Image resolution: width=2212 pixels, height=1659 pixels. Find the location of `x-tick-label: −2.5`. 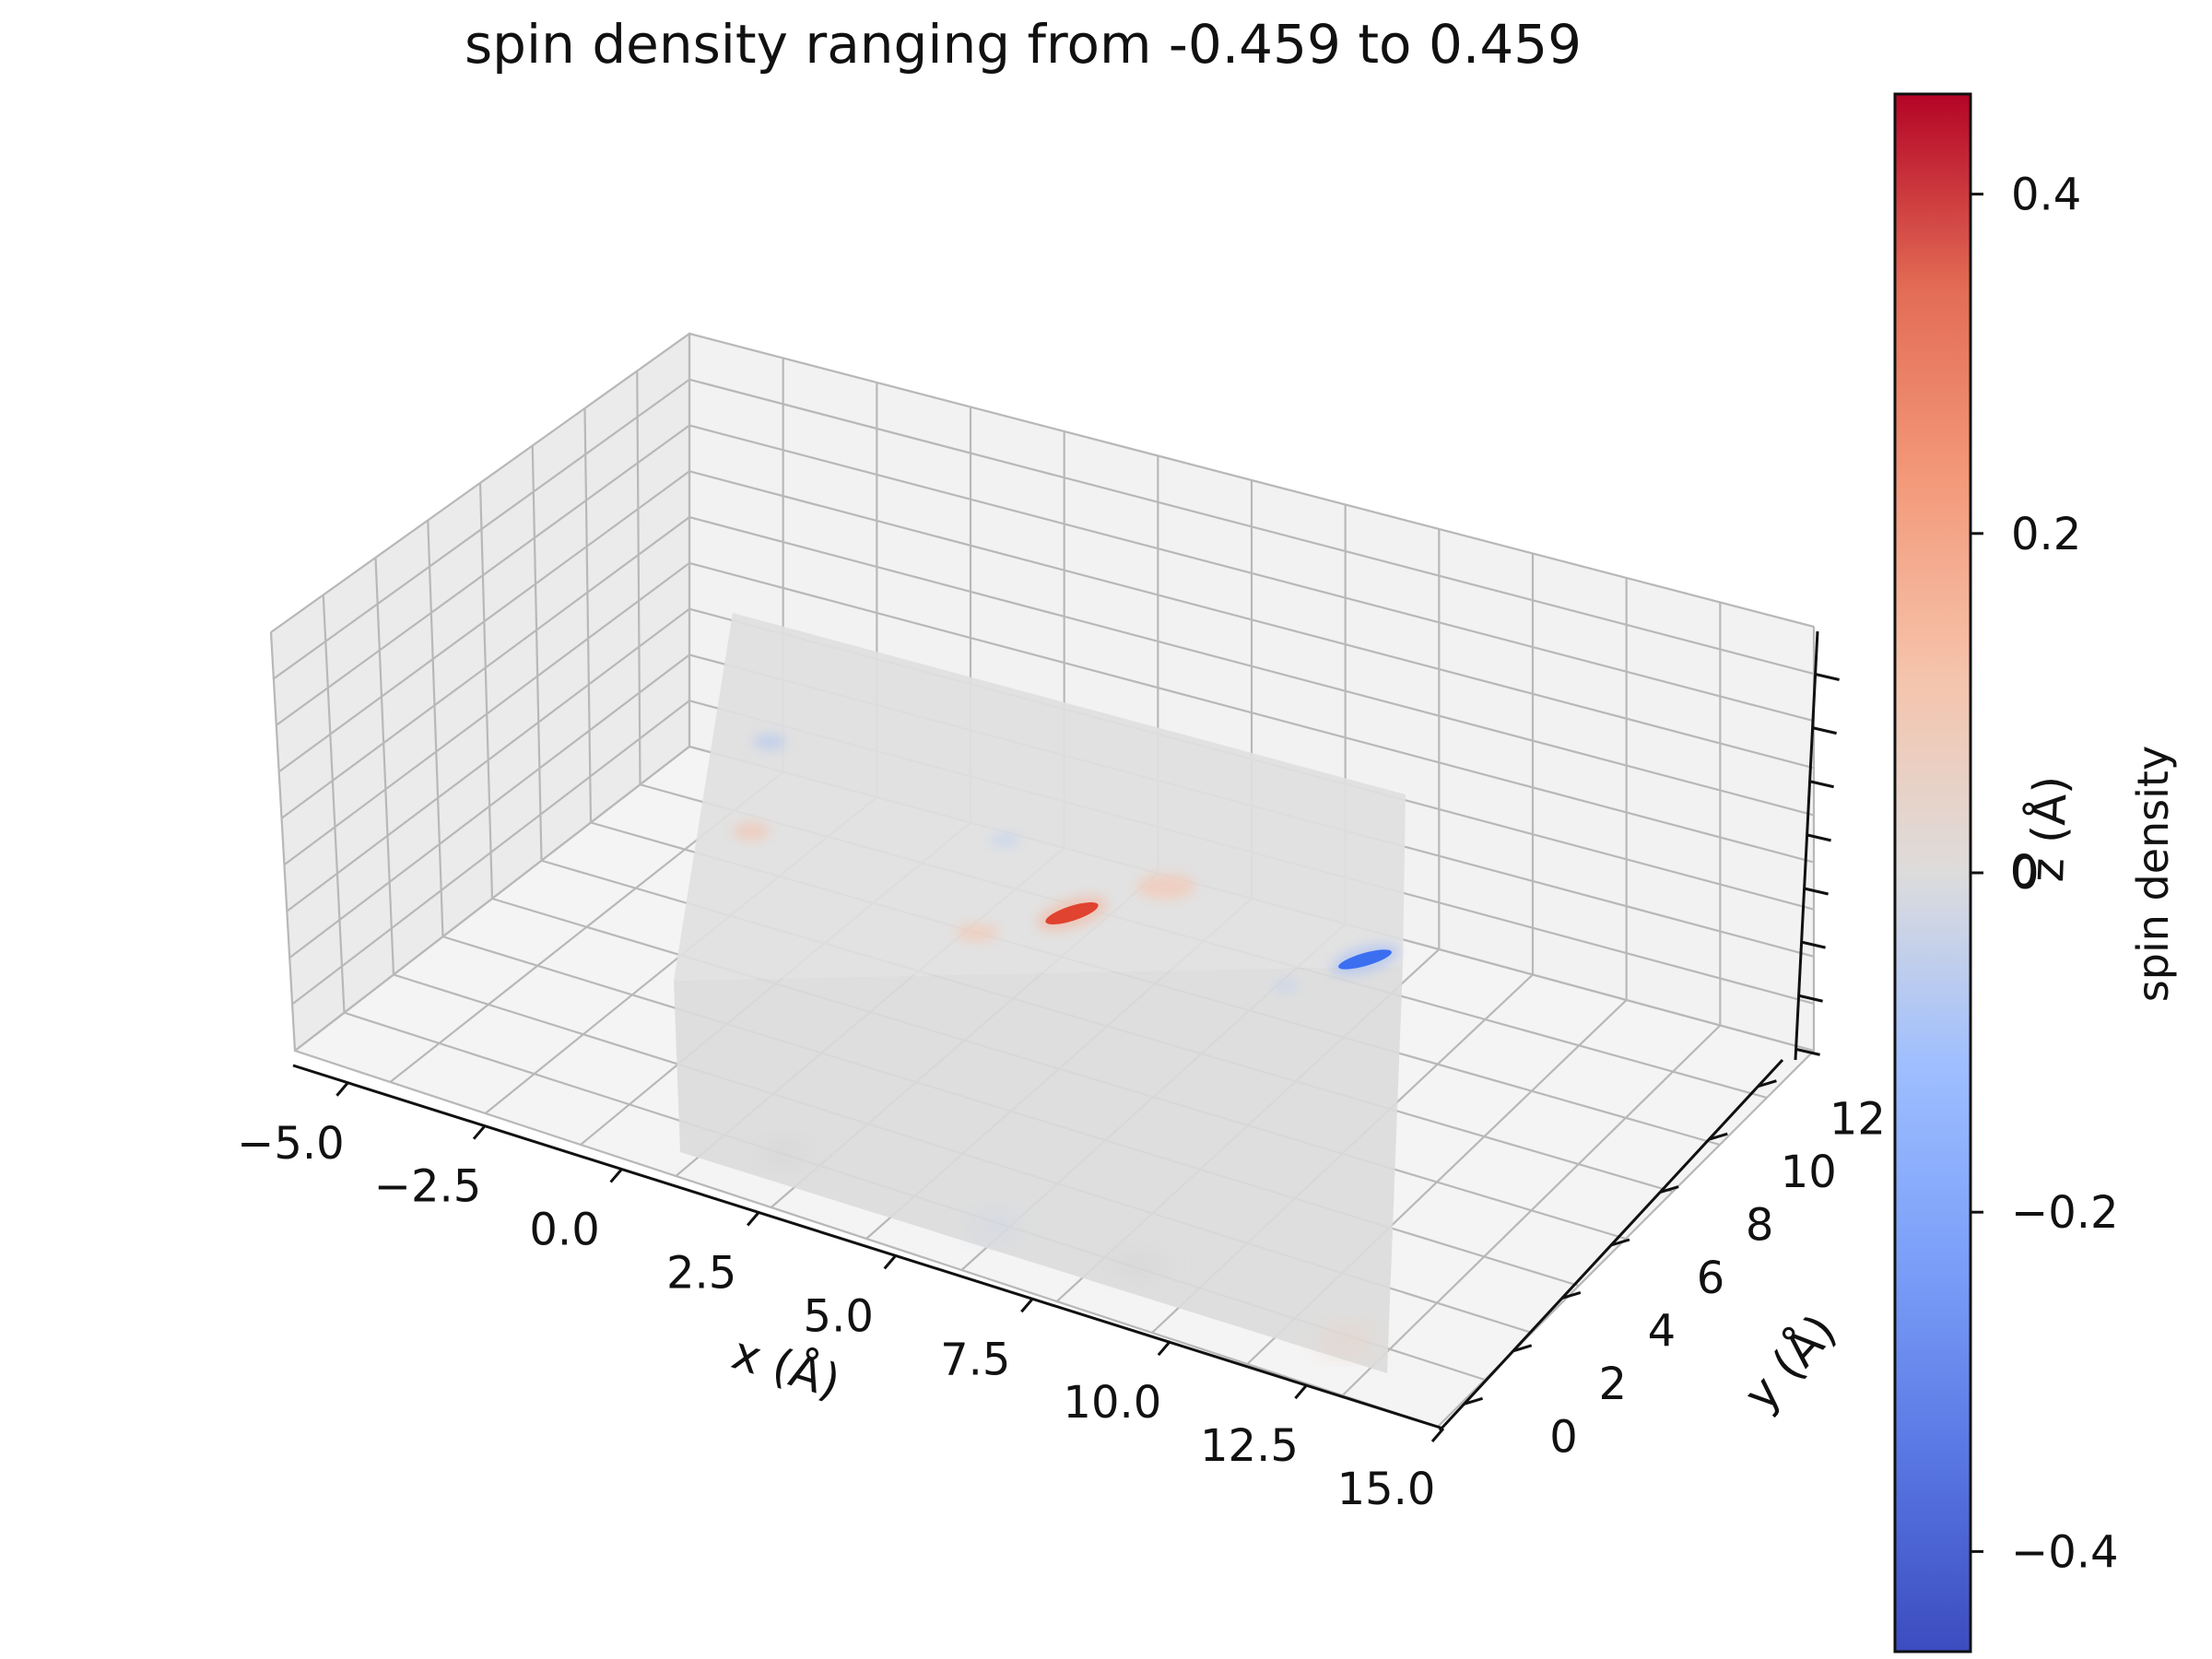

x-tick-label: −2.5 is located at coordinates (428, 1187).